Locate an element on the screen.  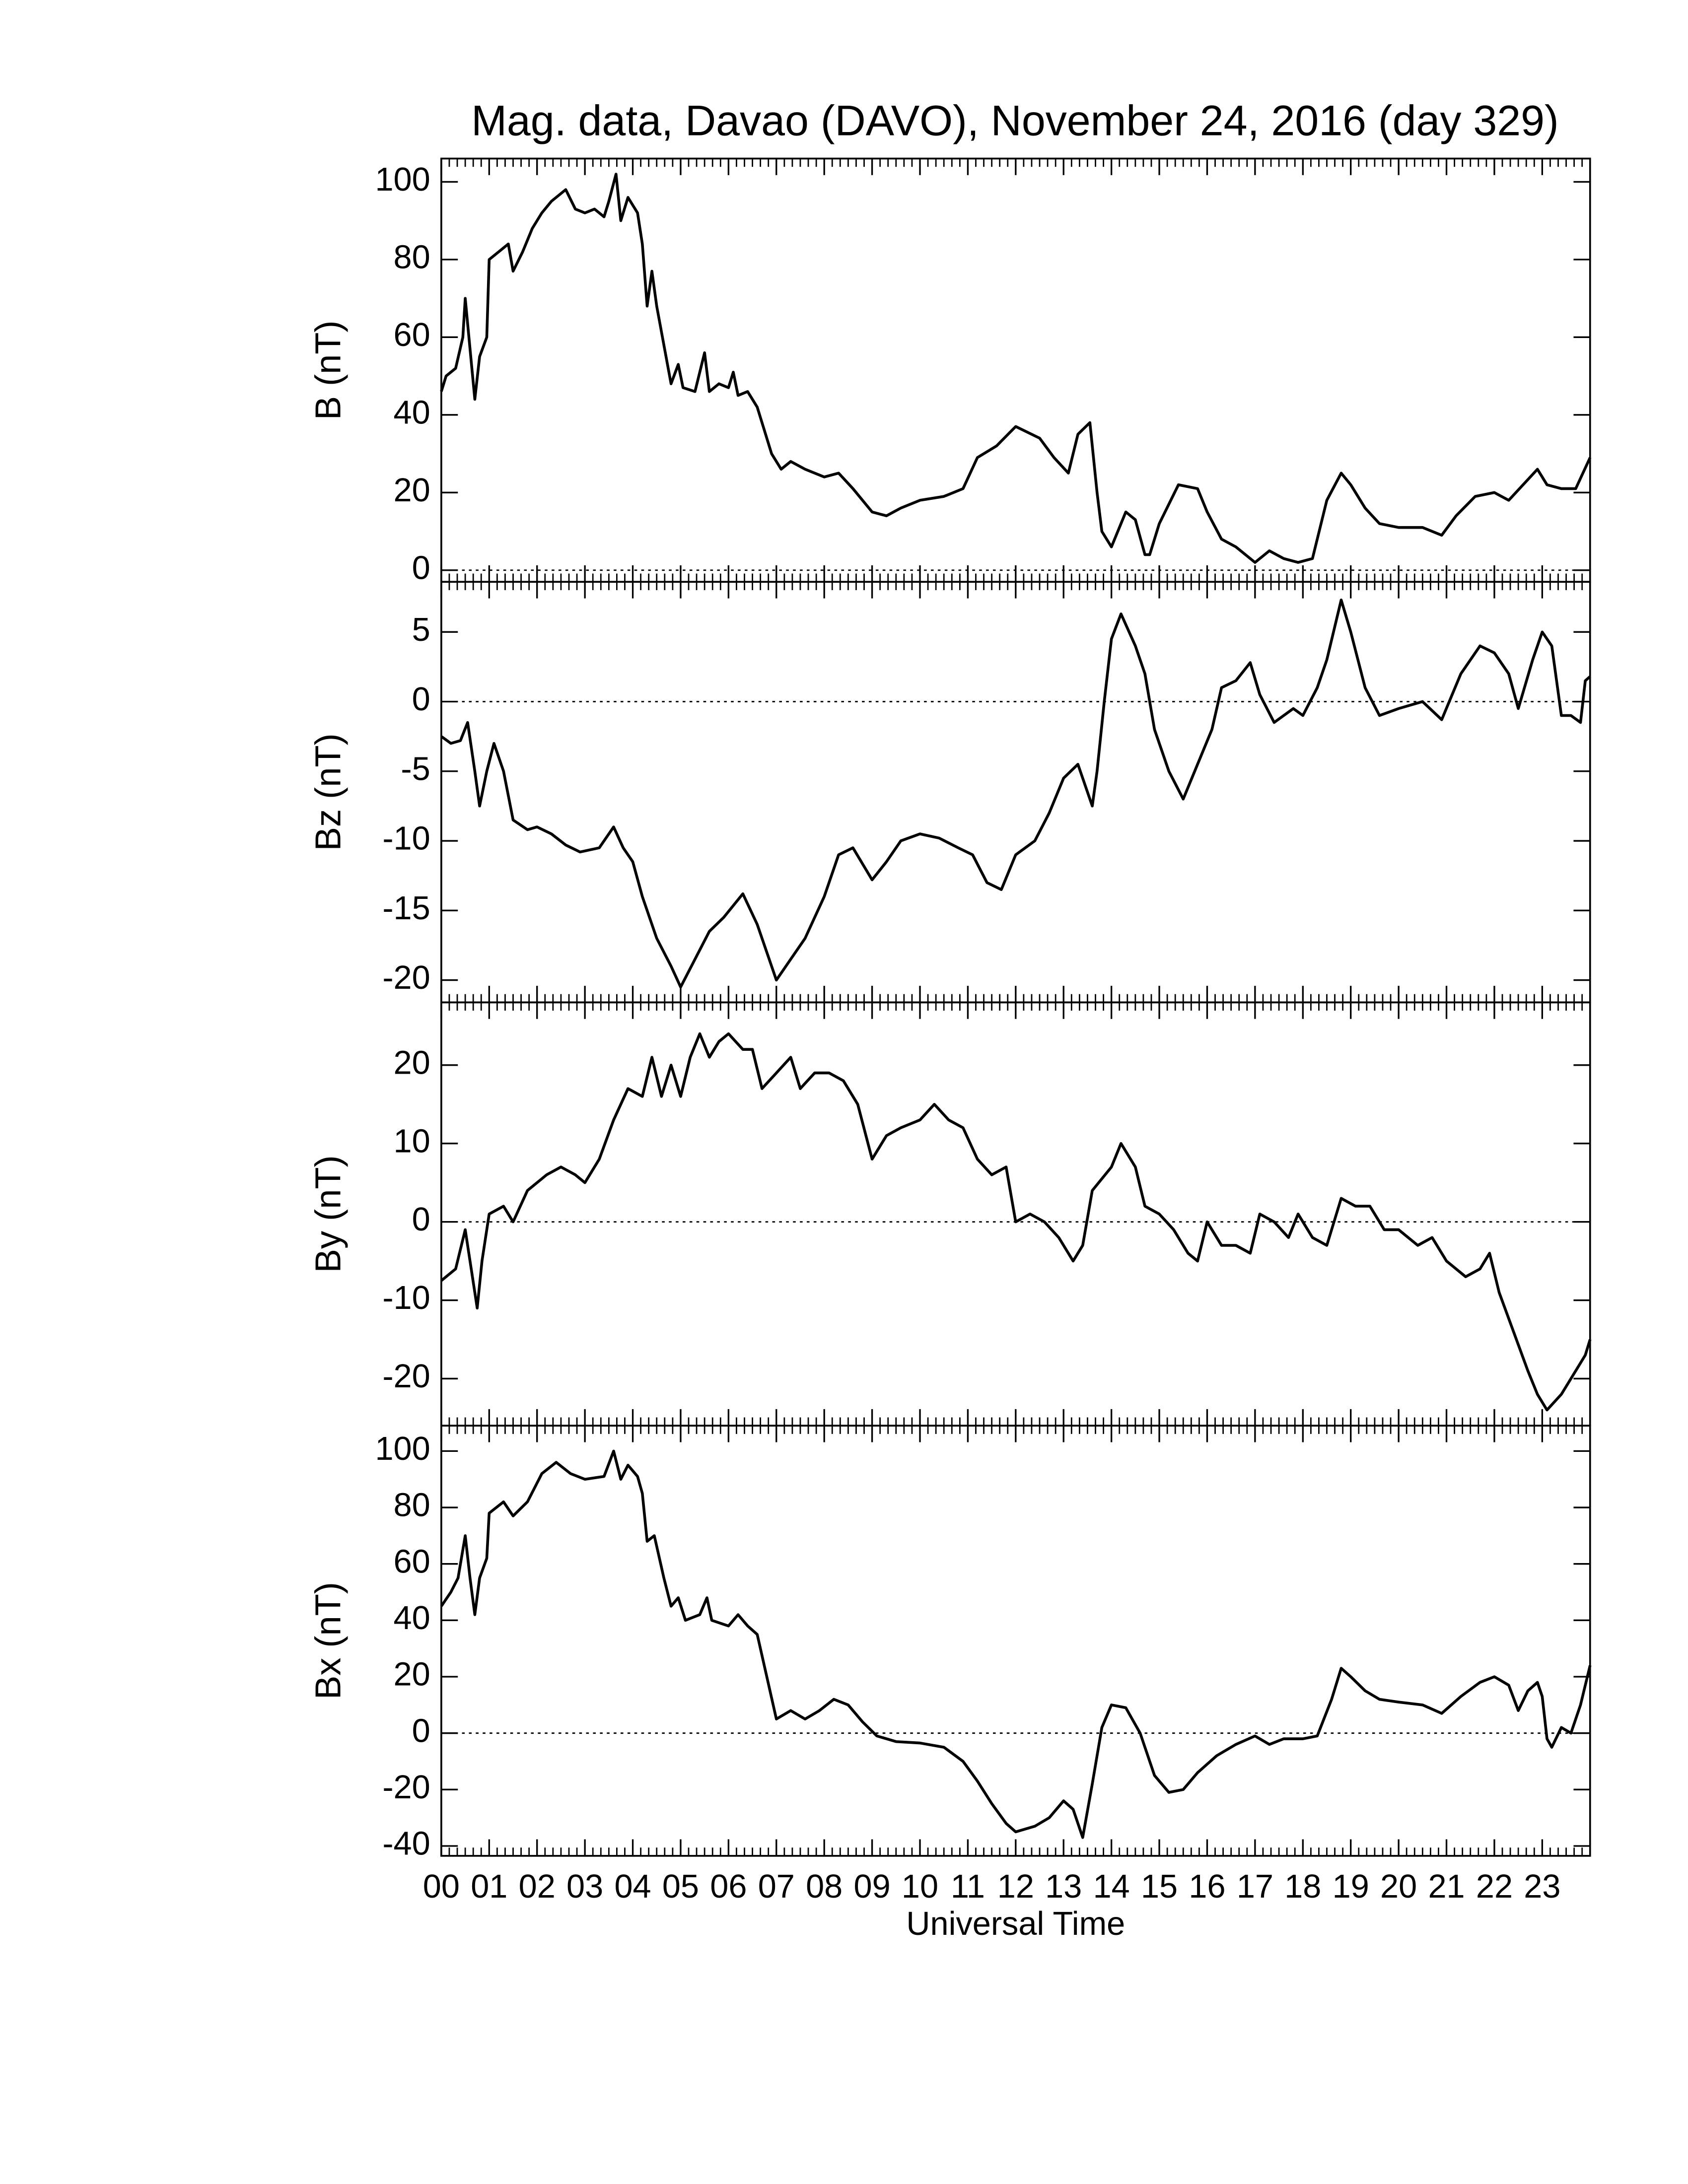
x-tick-label: 04 is located at coordinates (632, 1886).